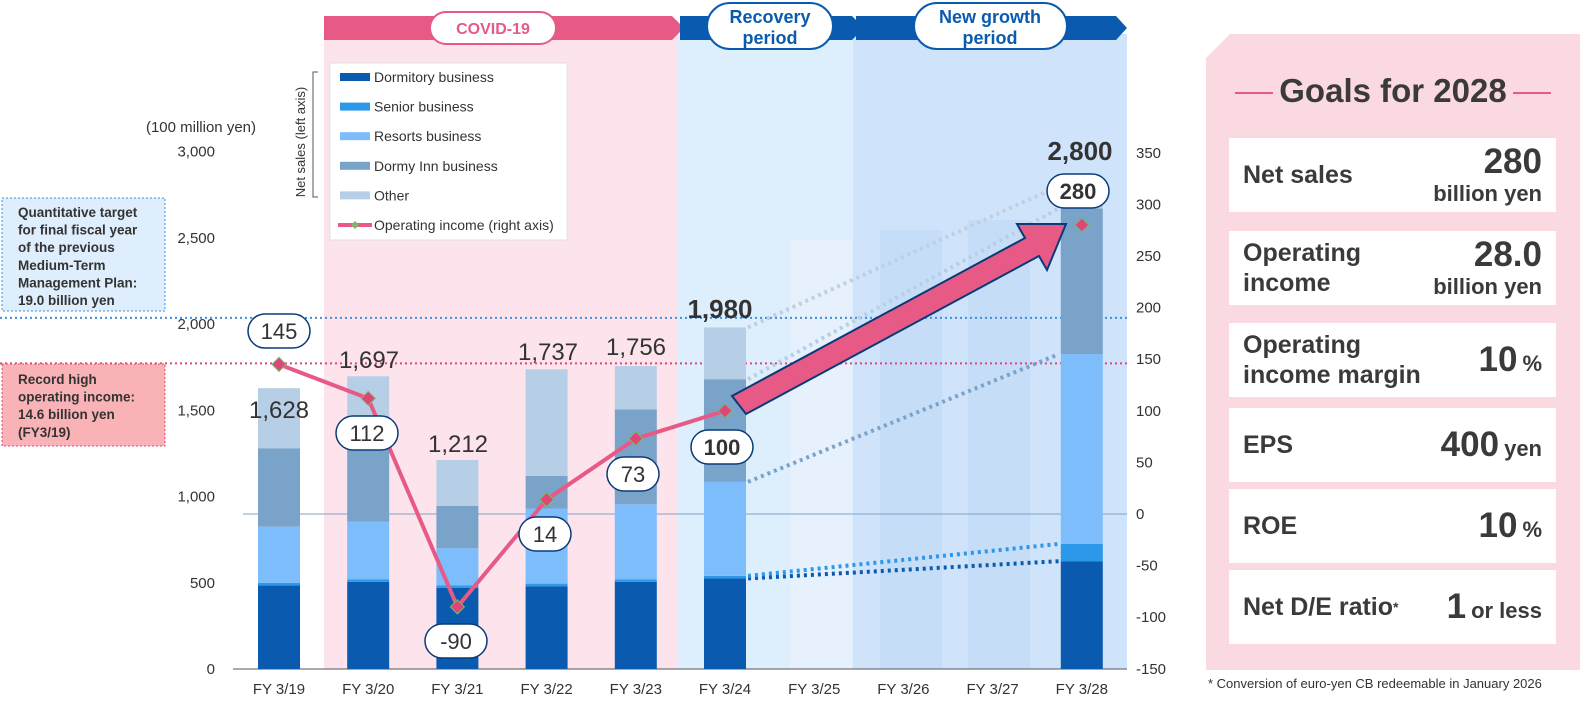  Describe the element at coordinates (636, 347) in the screenshot. I see `bar-total-label: 1,756` at that location.